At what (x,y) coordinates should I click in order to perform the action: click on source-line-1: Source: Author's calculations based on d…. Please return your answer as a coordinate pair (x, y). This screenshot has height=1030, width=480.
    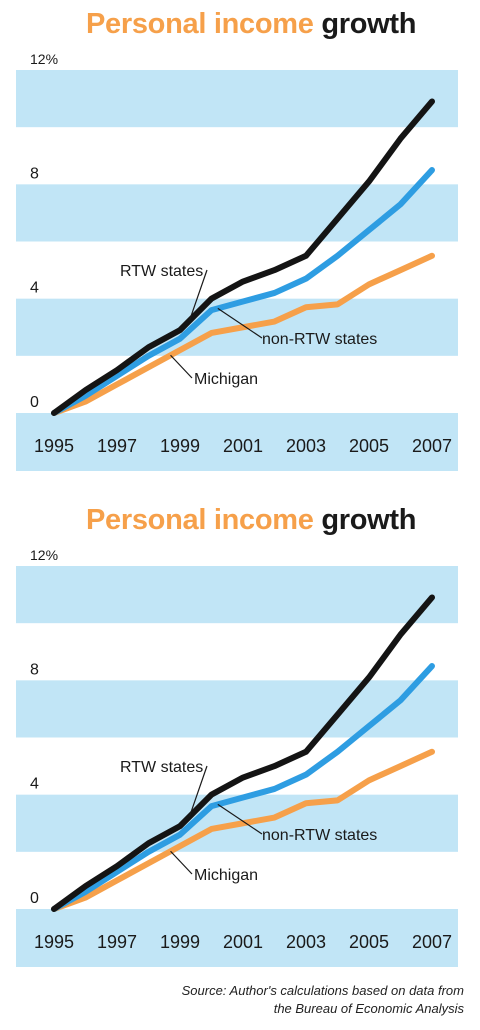
    Looking at the image, I should click on (322, 990).